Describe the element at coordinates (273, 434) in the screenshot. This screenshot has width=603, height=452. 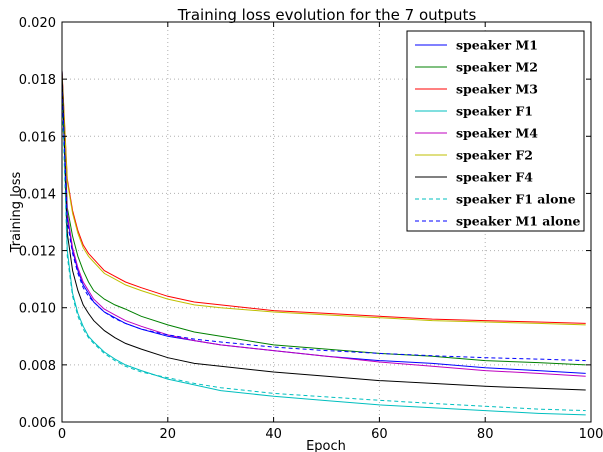
I see `x-tick-label: 40` at that location.